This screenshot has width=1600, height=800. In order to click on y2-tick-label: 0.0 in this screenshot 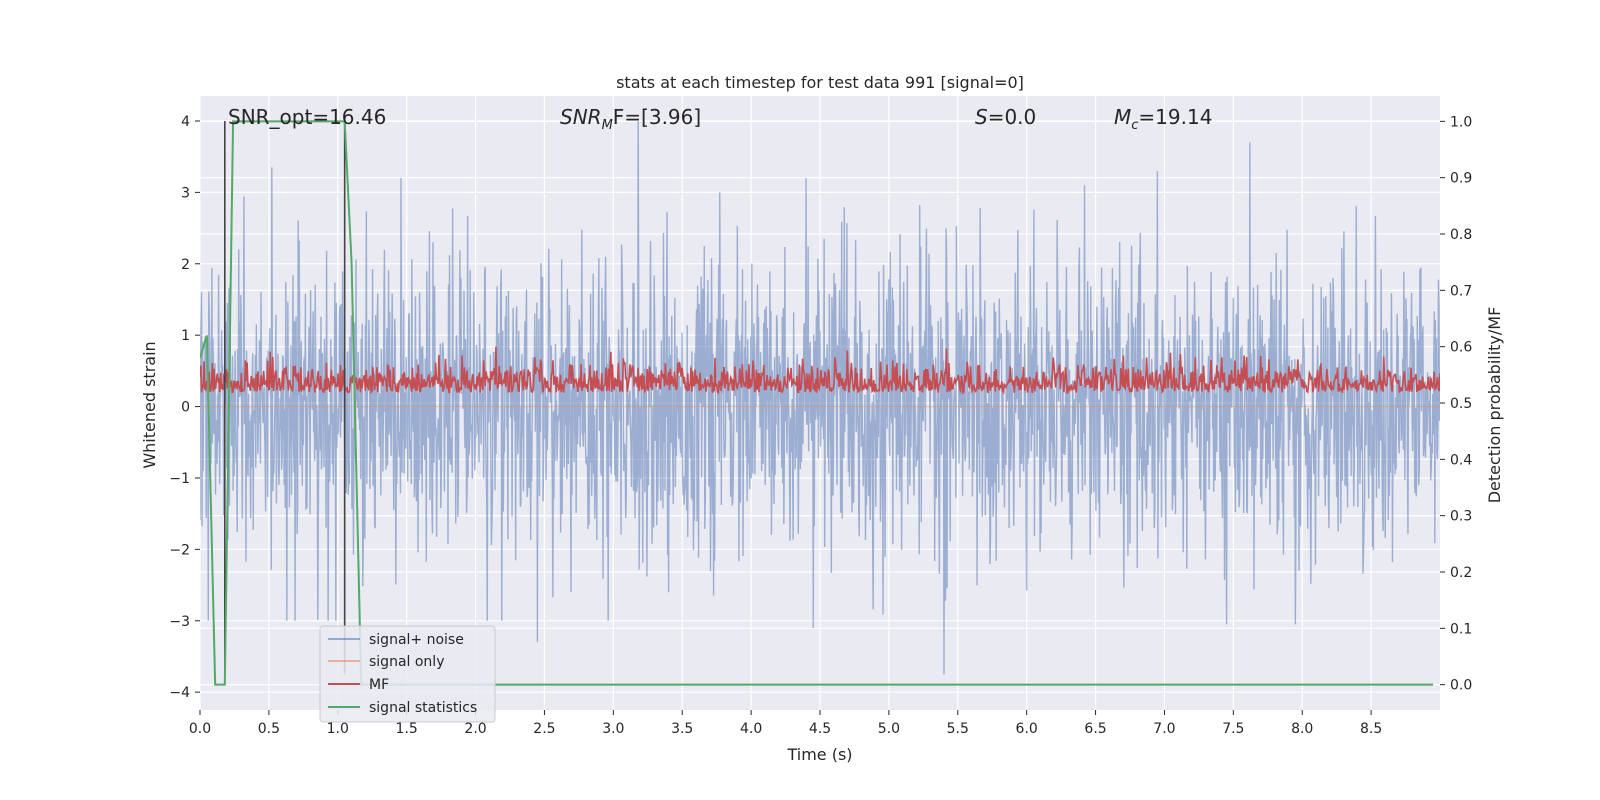, I will do `click(1461, 686)`.